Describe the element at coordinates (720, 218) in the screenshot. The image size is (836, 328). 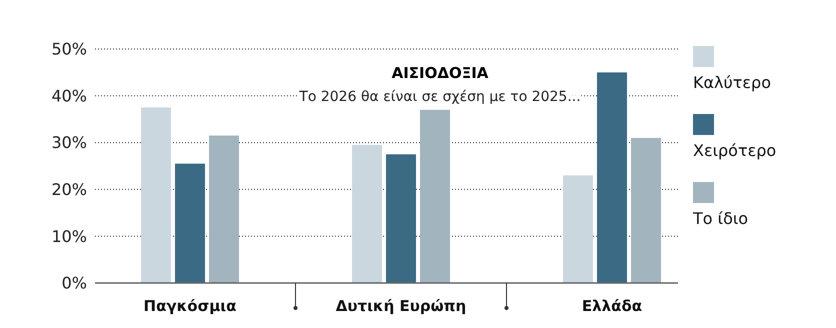
I see `legend-label: Το ίδιο` at that location.